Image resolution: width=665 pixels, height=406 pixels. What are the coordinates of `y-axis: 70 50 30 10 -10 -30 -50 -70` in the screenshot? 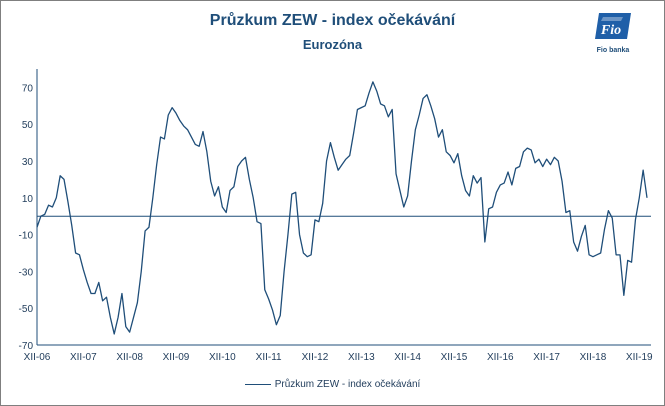 It's located at (26, 217).